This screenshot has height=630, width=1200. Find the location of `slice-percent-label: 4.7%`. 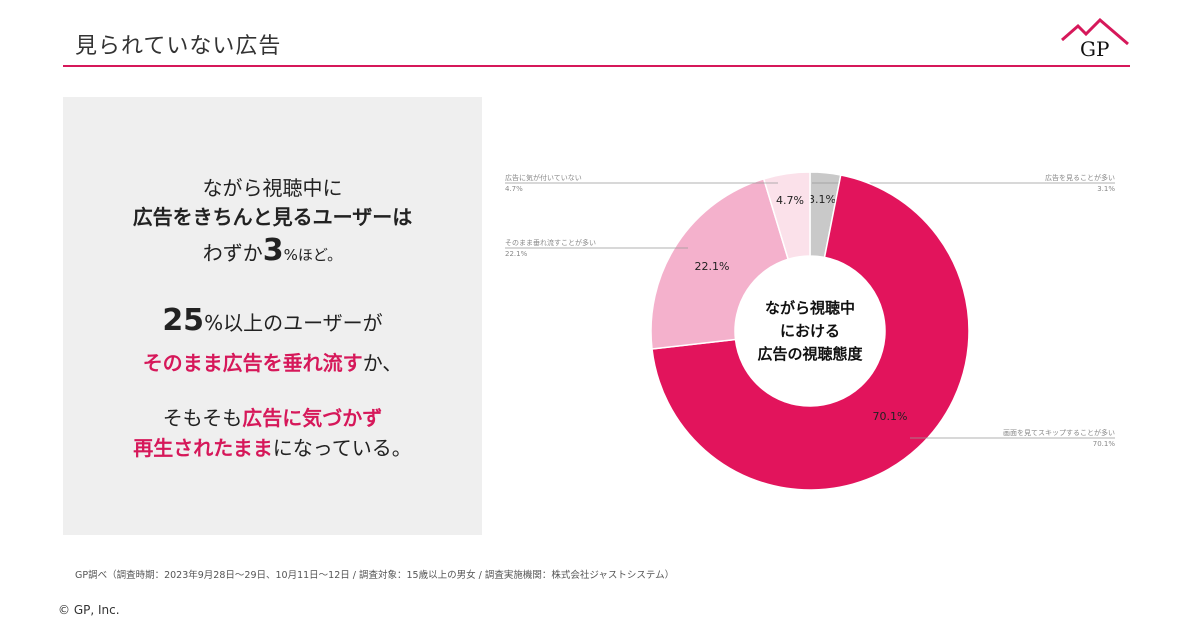

slice-percent-label: 4.7% is located at coordinates (514, 189).